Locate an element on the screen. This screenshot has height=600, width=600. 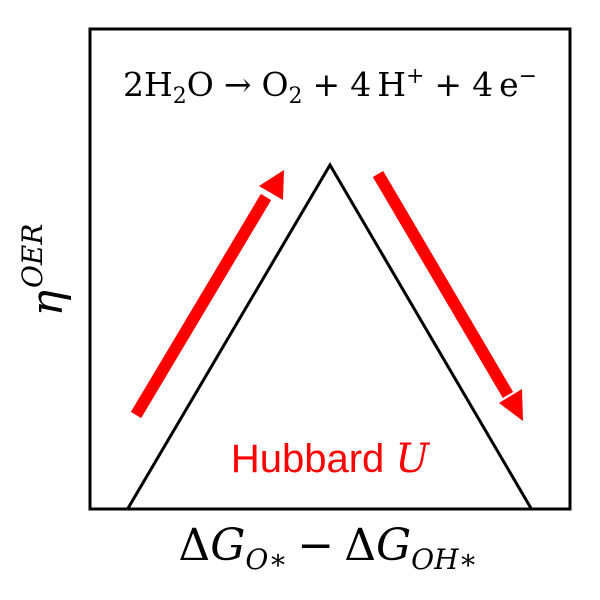
x-axis-label: ΔGO∗ − ΔGOH∗ is located at coordinates (327, 548).